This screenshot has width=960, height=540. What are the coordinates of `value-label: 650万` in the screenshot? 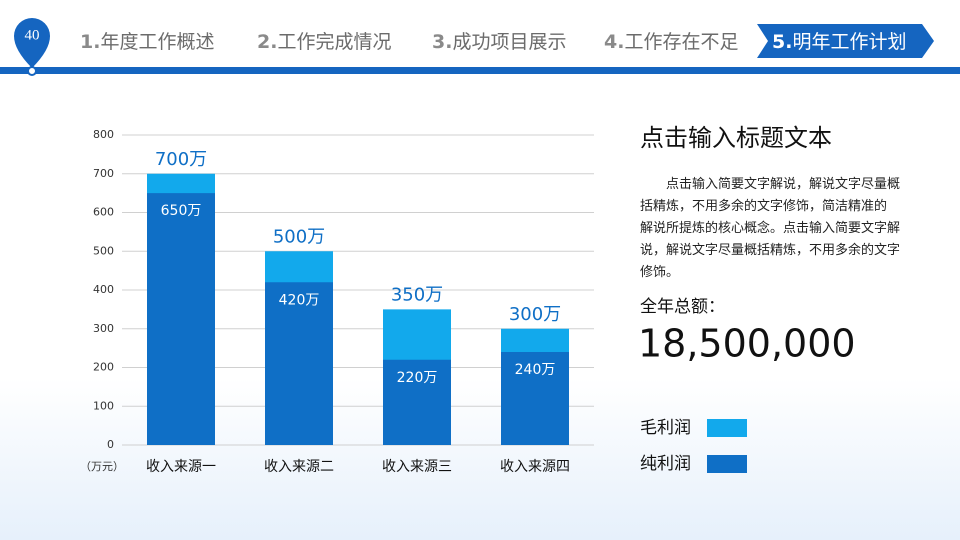 It's located at (181, 211).